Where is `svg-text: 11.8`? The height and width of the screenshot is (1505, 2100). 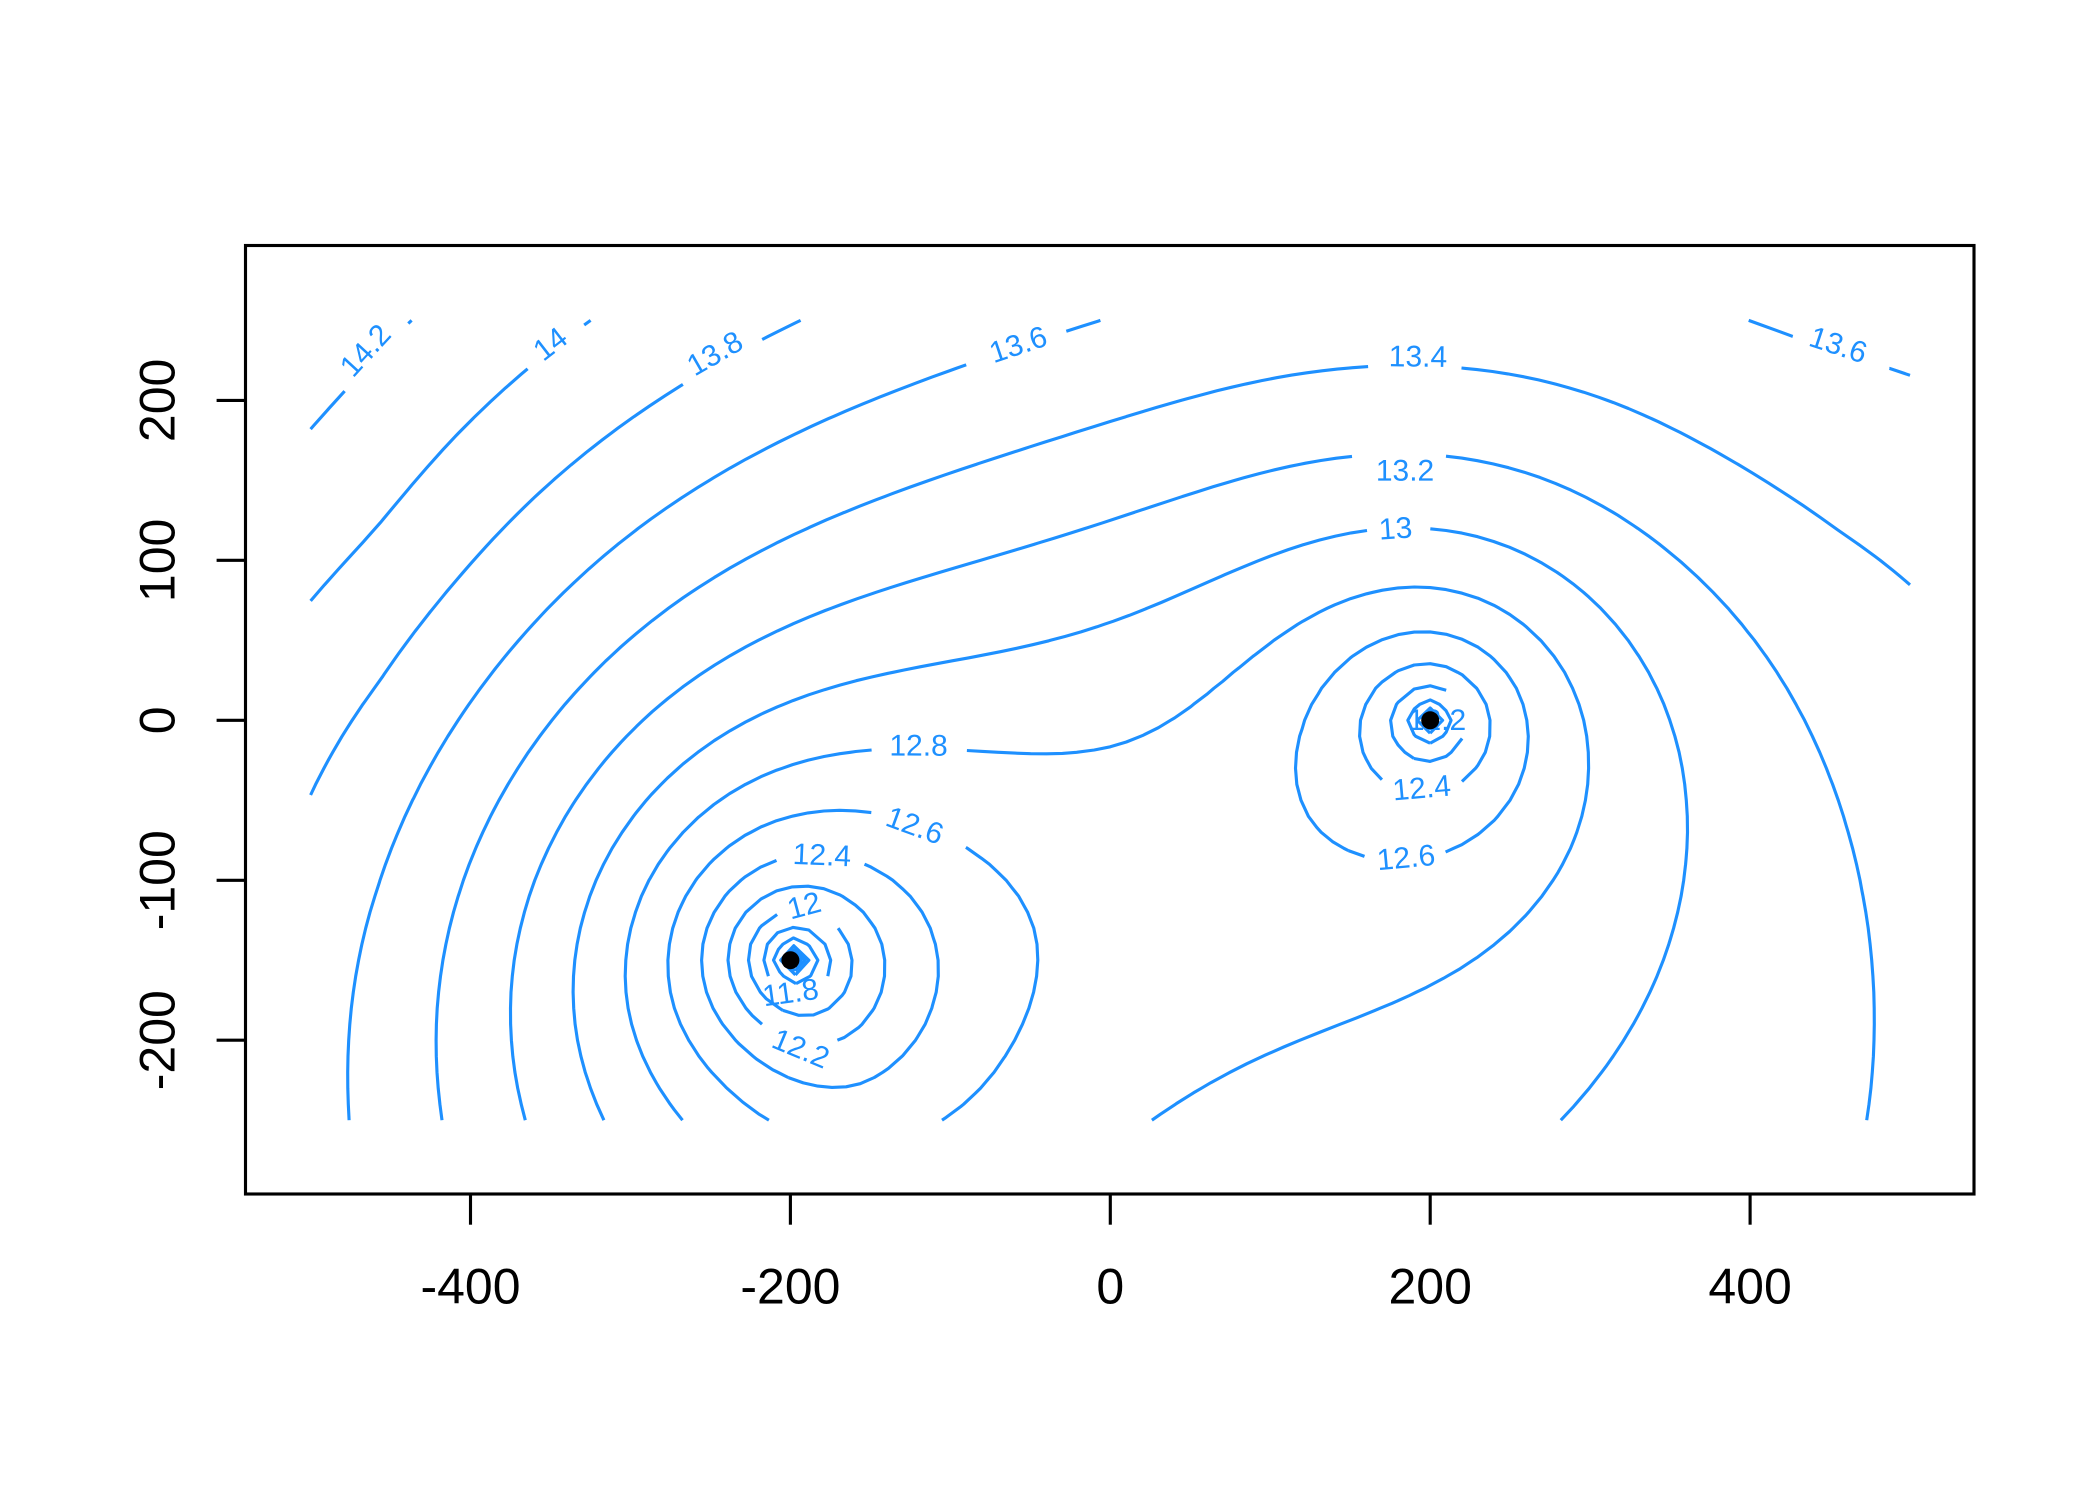 svg-text: 11.8 is located at coordinates (791, 993).